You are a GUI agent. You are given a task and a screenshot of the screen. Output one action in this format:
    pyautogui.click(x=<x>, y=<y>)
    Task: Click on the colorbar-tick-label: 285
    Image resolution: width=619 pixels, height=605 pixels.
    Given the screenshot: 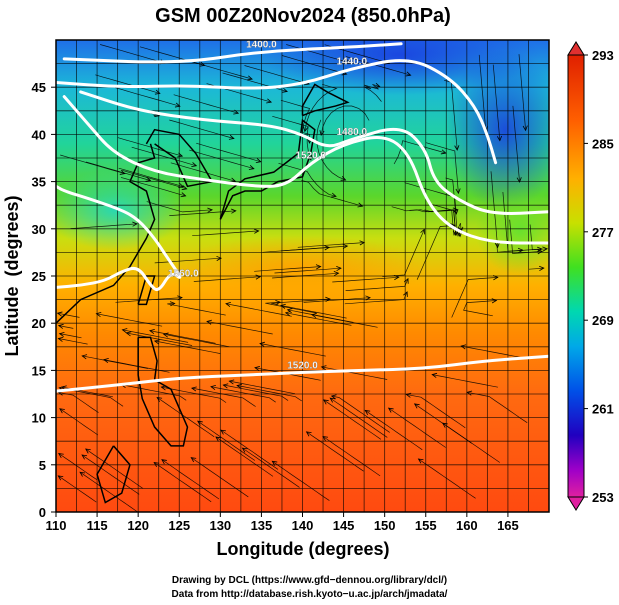 What is the action you would take?
    pyautogui.click(x=603, y=143)
    